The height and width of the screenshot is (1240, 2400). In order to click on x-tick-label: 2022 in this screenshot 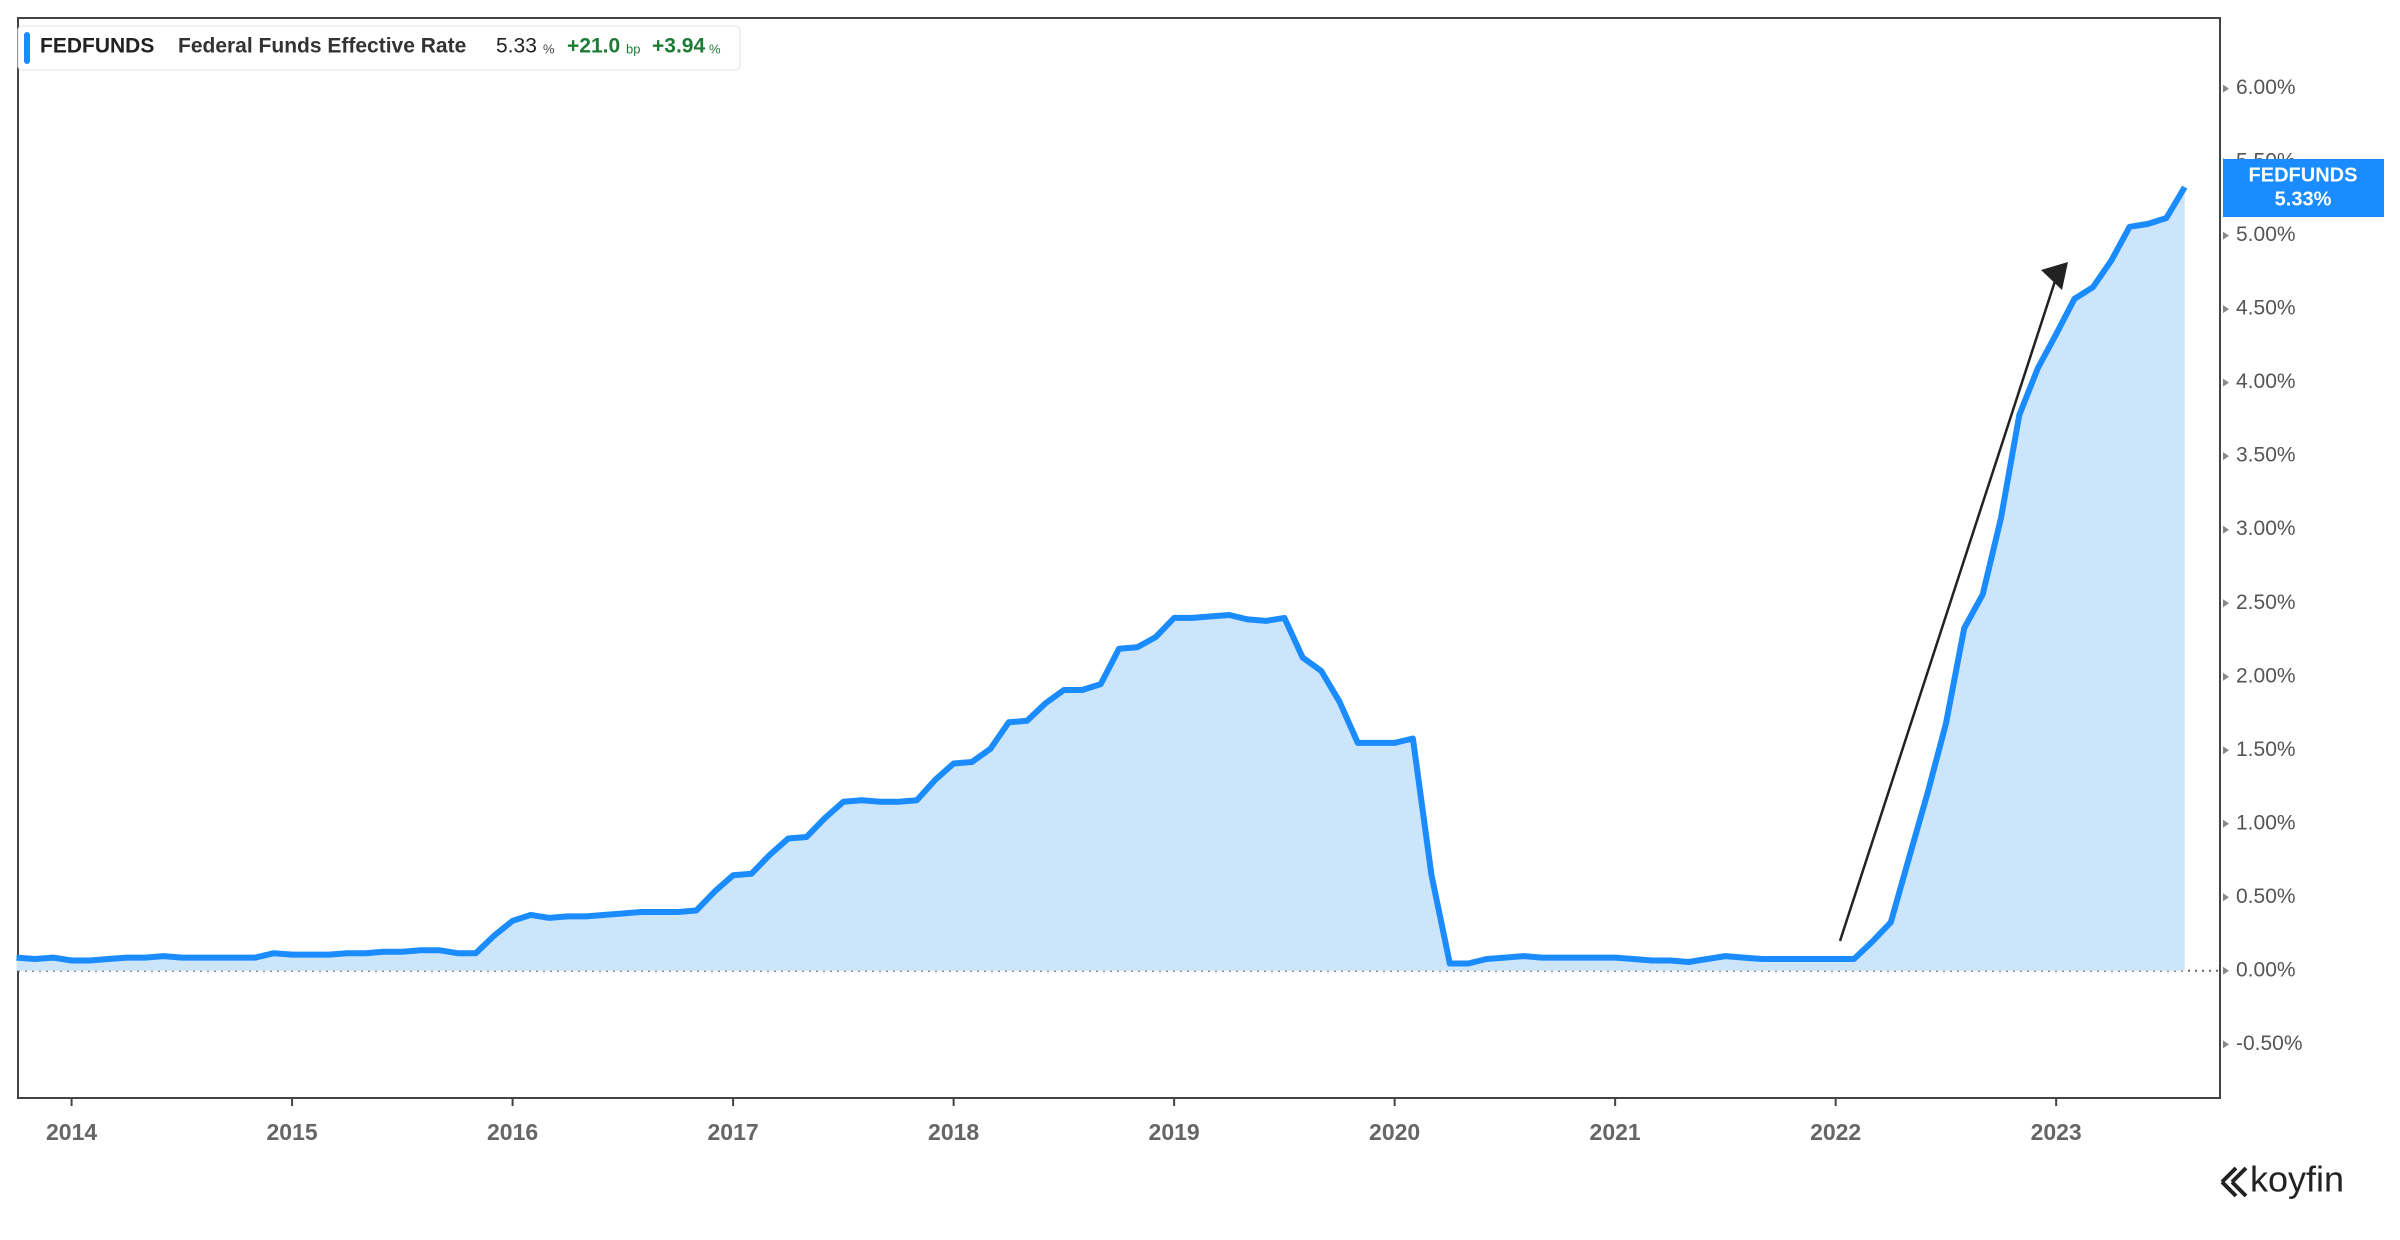, I will do `click(1835, 1132)`.